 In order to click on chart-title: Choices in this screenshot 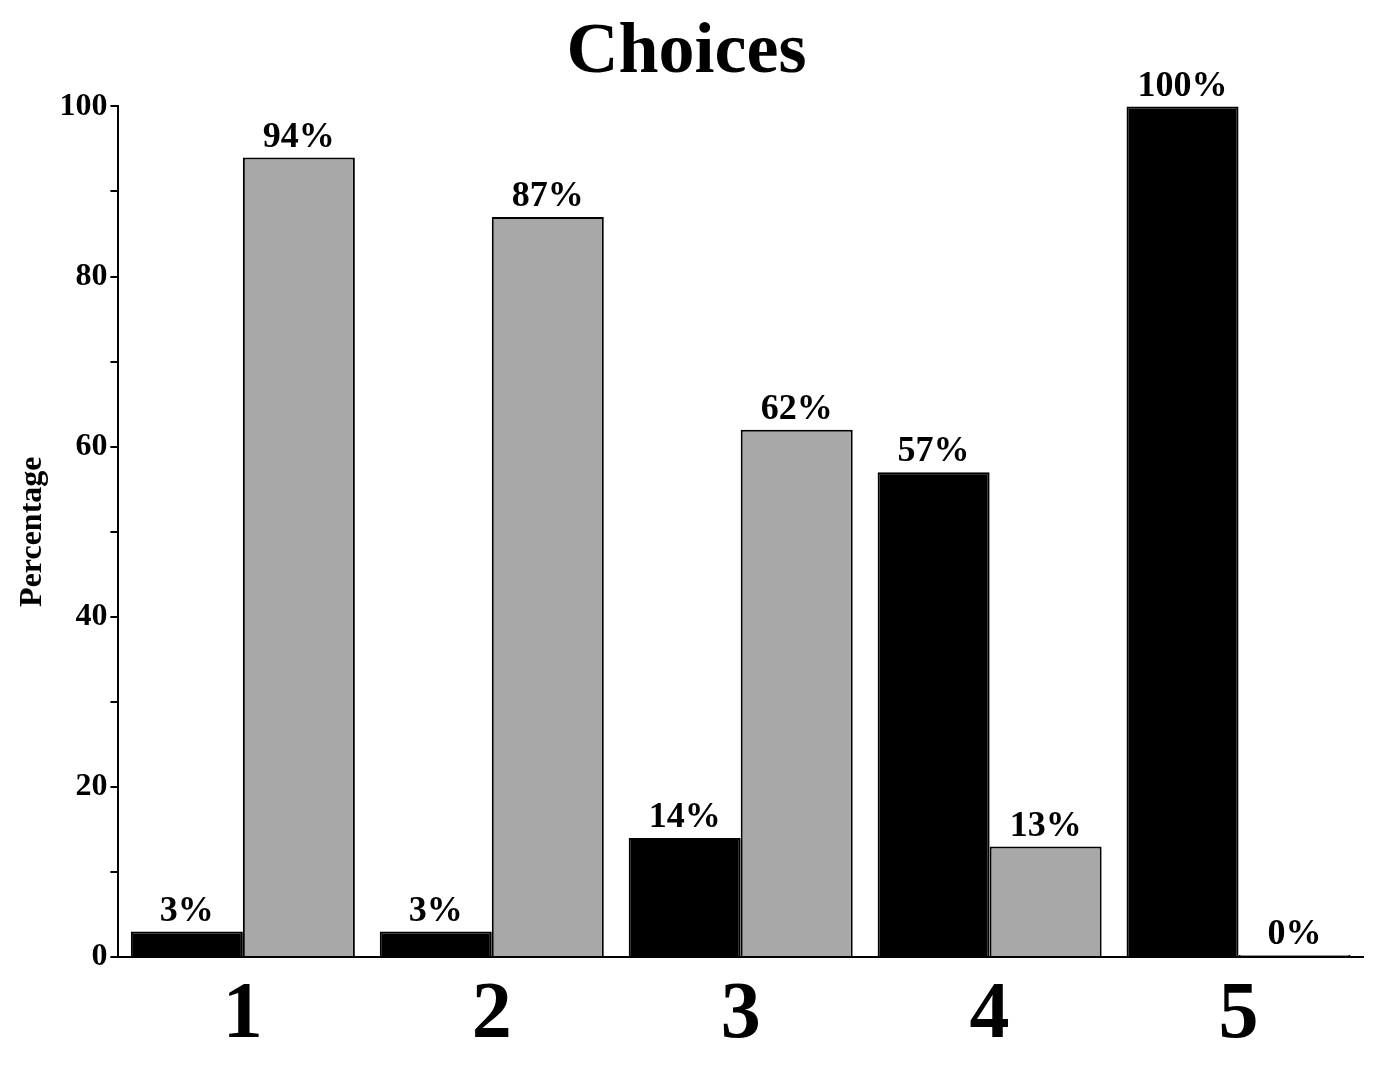, I will do `click(686, 47)`.